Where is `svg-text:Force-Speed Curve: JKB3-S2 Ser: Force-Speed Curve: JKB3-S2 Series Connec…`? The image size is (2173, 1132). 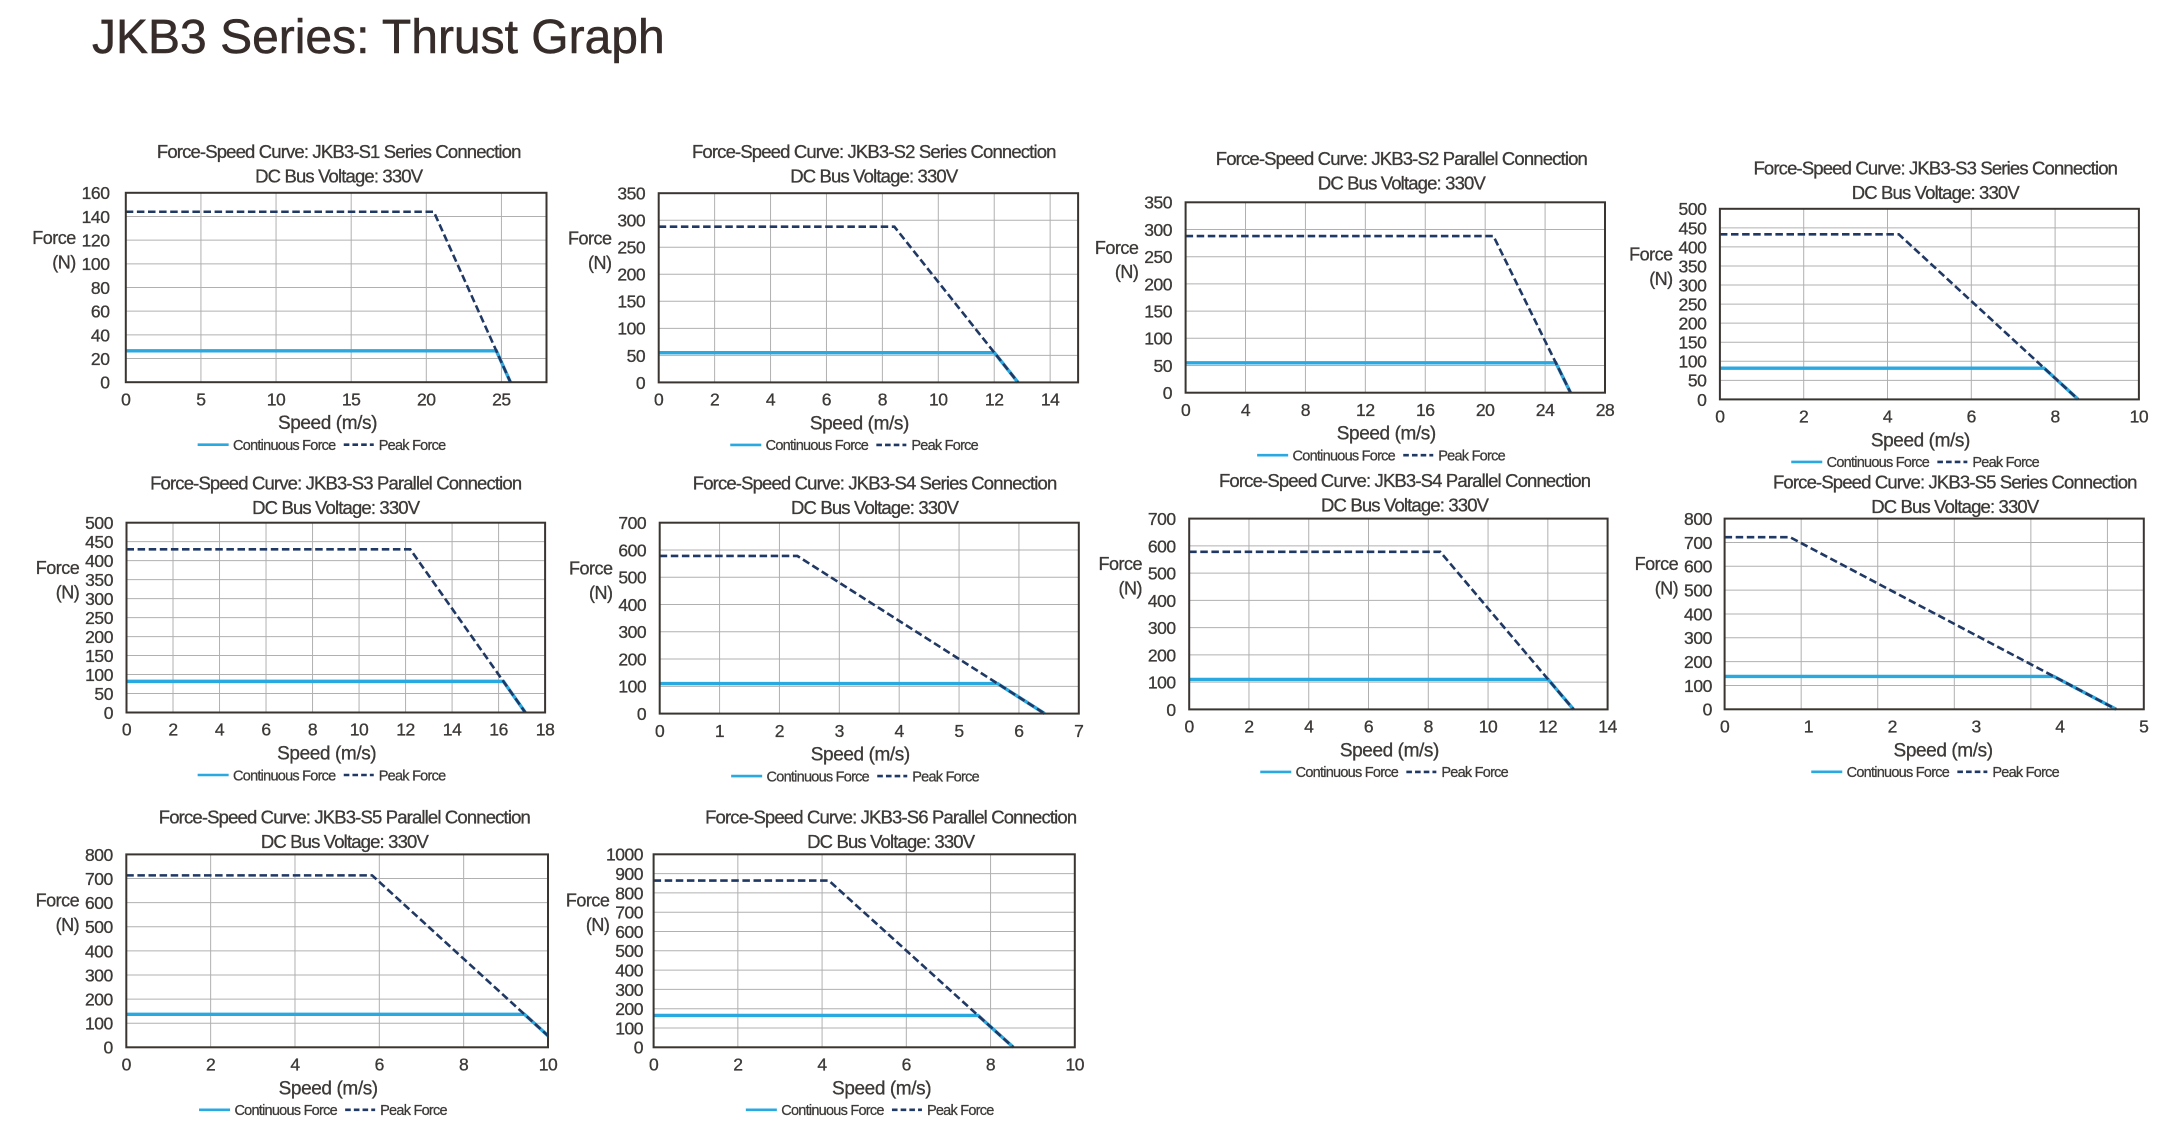
svg-text:Force-Speed Curve: JKB3-S2 Ser: Force-Speed Curve: JKB3-S2 Series Connec… is located at coordinates (874, 151).